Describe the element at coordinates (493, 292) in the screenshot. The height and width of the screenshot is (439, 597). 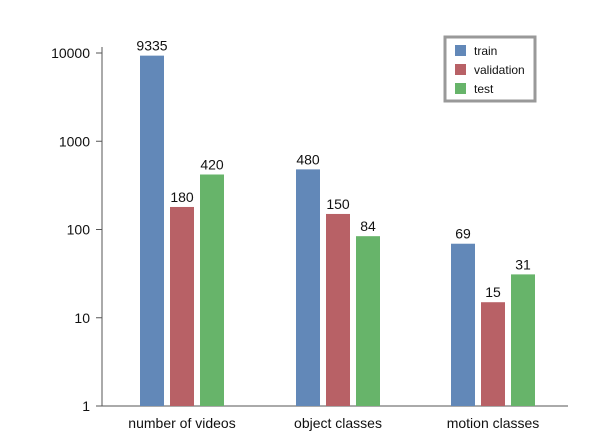
I see `bar-value-label: 15` at that location.